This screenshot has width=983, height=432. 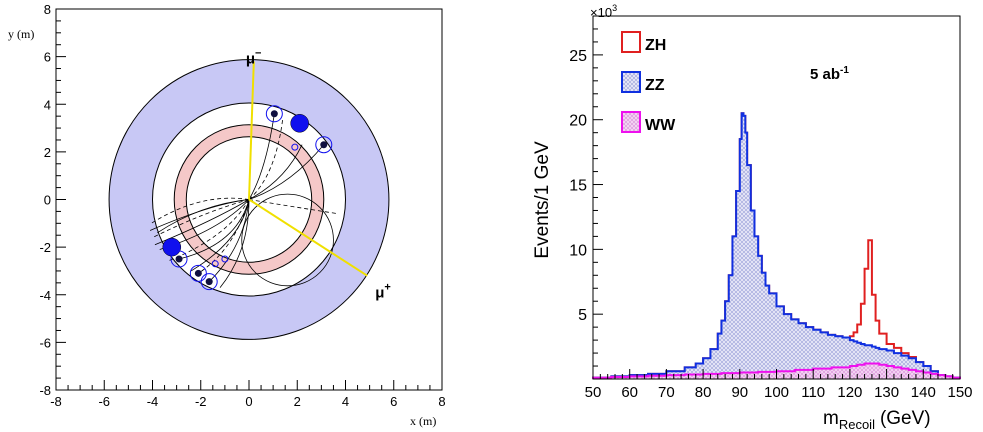 I want to click on right-ytick-label-3: 20, so click(x=578, y=121).